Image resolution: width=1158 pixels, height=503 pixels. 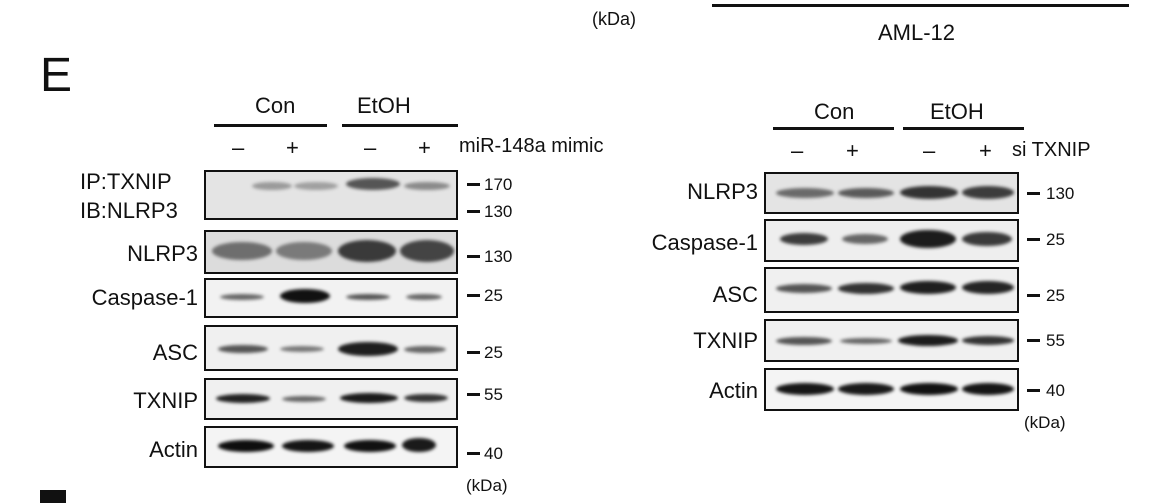 What do you see at coordinates (424, 147) in the screenshot?
I see `left-sign-4: +` at bounding box center [424, 147].